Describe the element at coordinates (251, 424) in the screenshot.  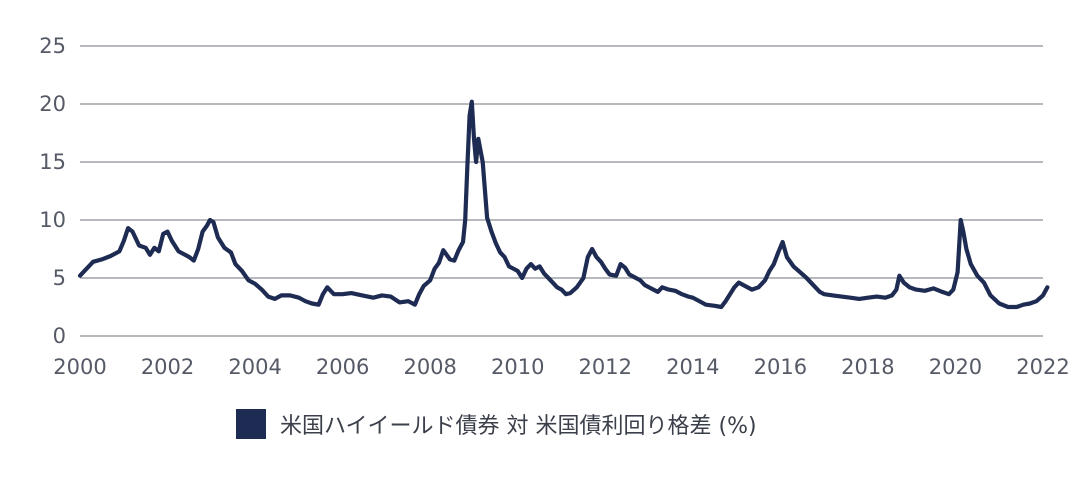
I see `legend-swatch` at that location.